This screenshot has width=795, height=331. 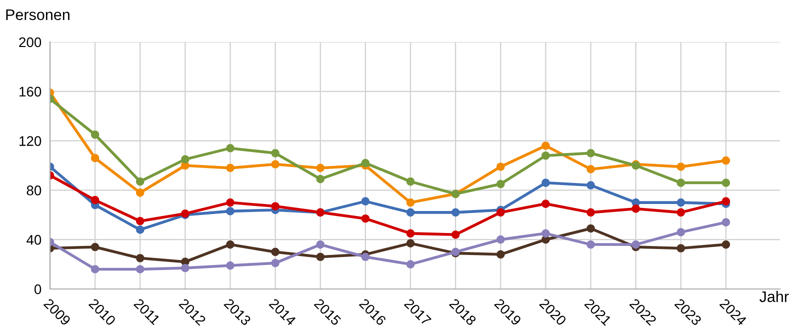 What do you see at coordinates (30, 42) in the screenshot?
I see `y-tick-label: 200` at bounding box center [30, 42].